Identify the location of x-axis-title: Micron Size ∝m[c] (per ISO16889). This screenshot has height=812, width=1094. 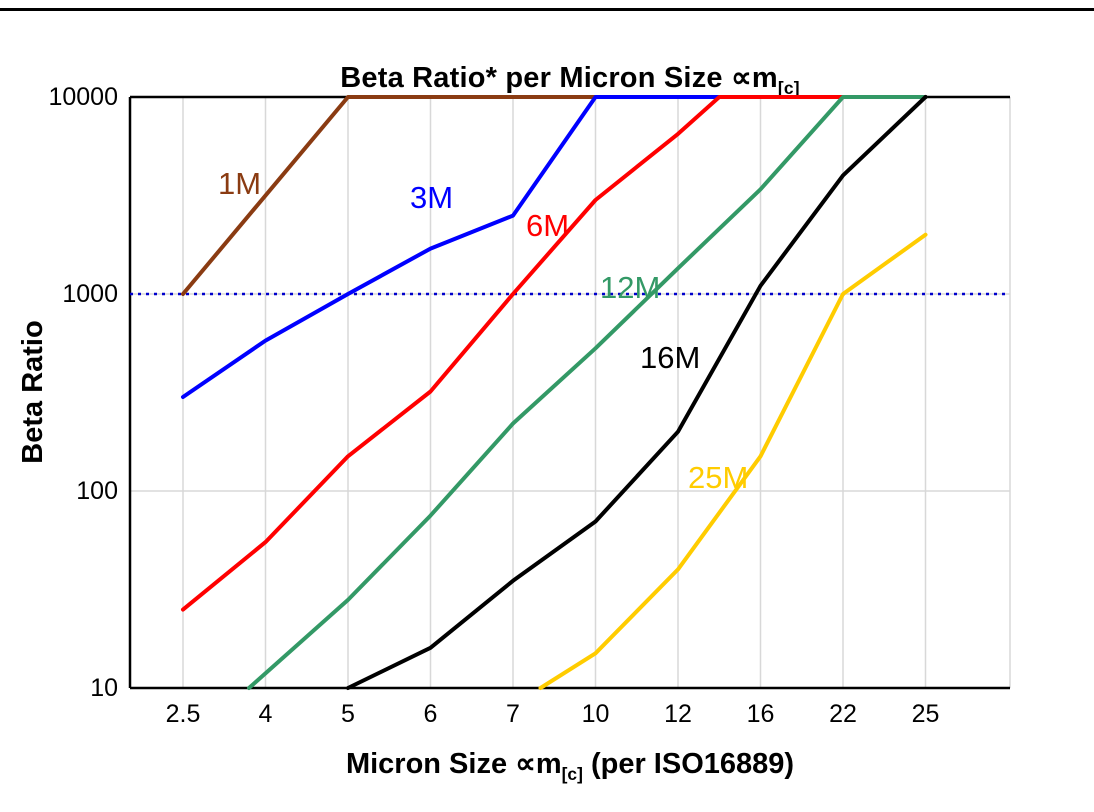
(570, 765).